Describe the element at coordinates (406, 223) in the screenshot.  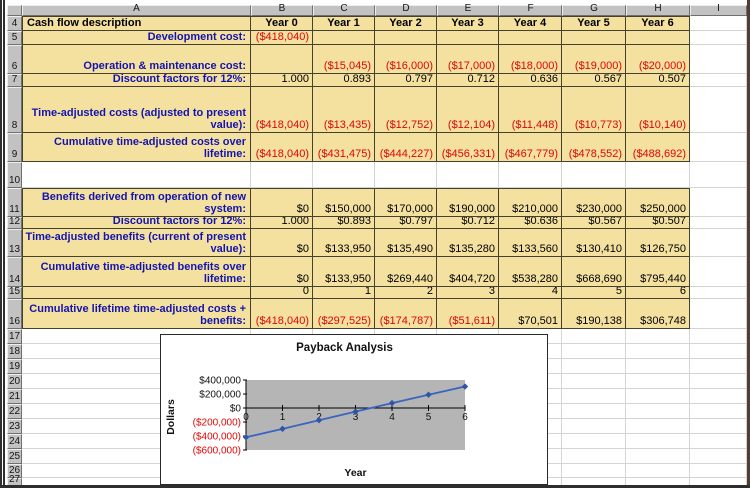
I see `cell-D12: $0.797` at that location.